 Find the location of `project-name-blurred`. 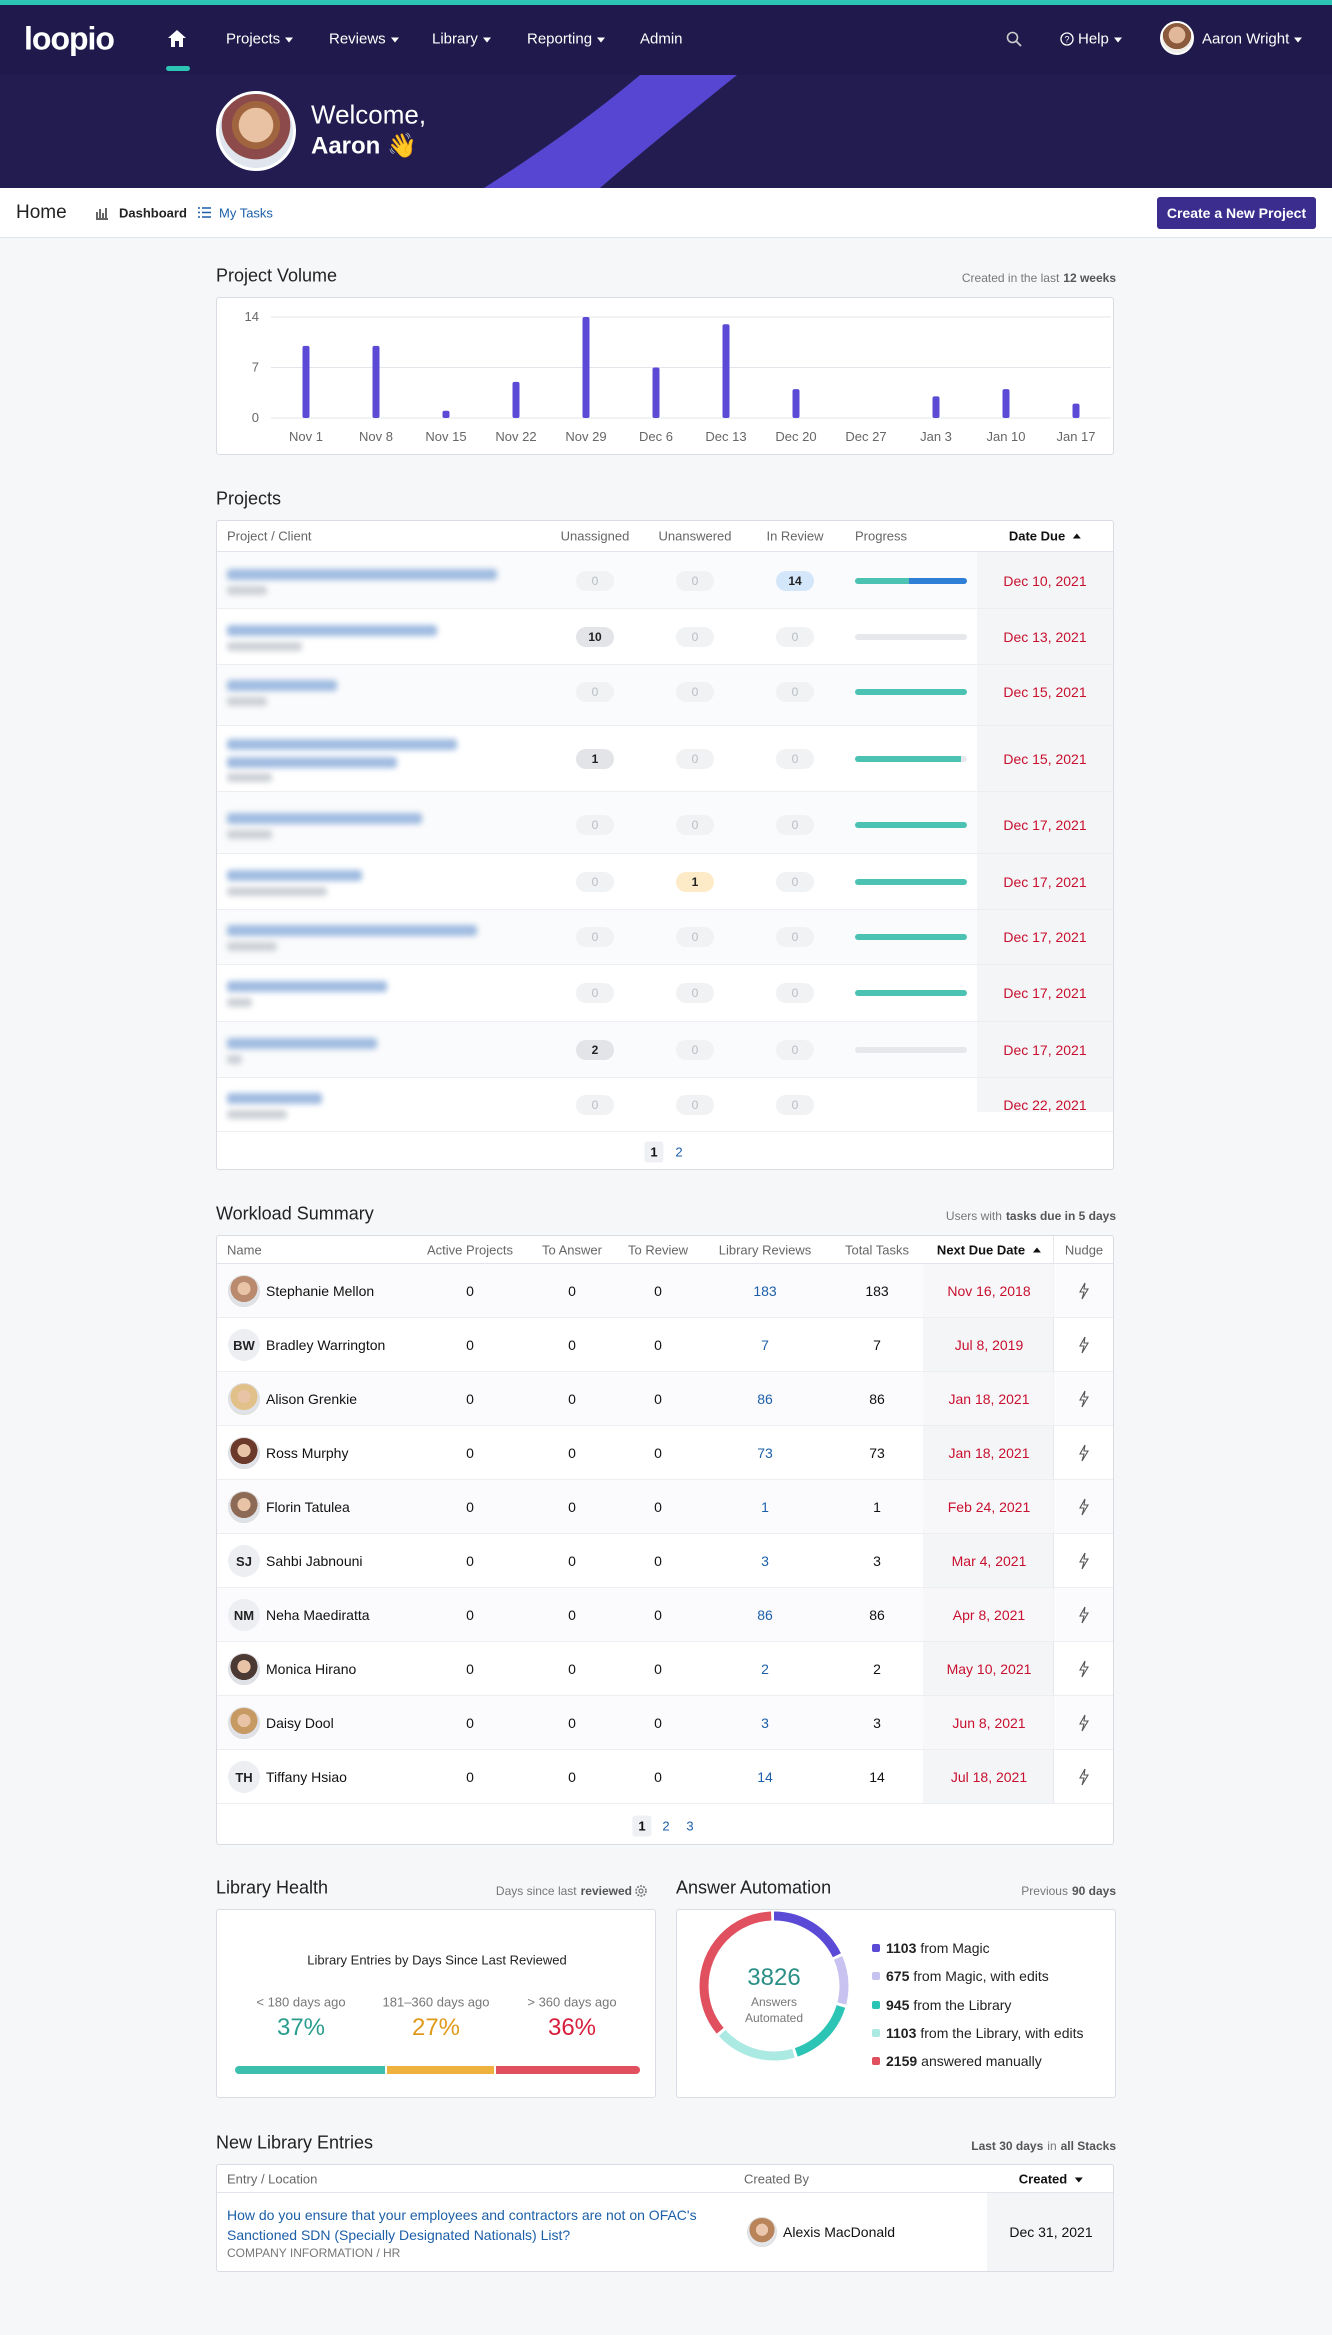

project-name-blurred is located at coordinates (307, 986).